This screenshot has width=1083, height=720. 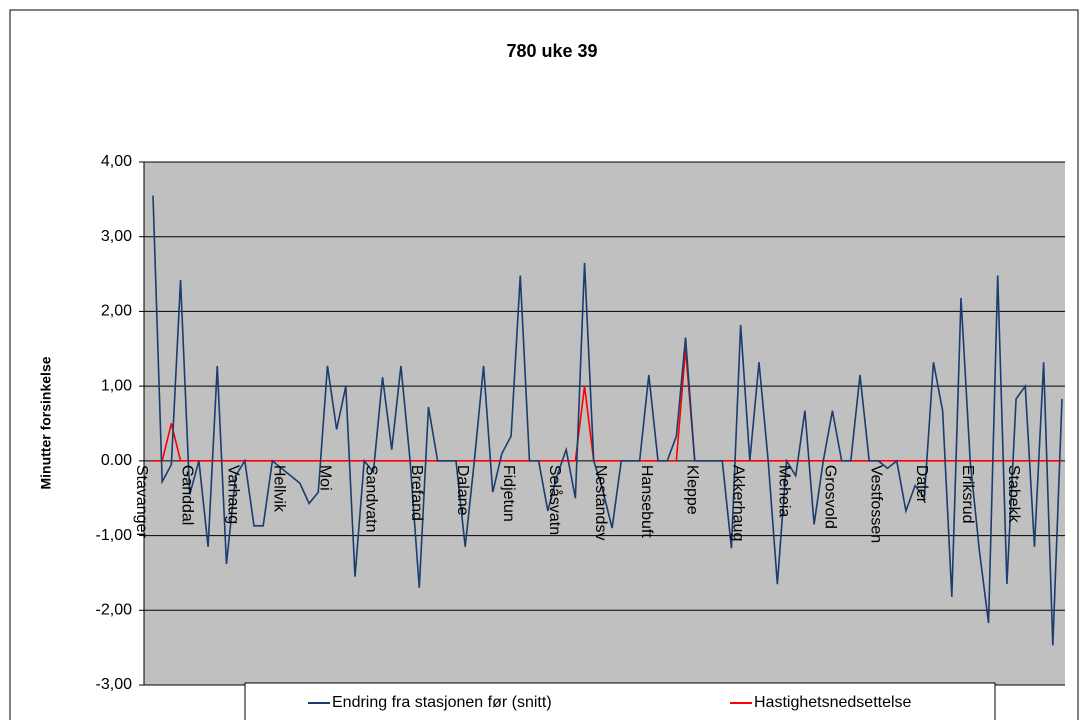 I want to click on legend, so click(x=620, y=701).